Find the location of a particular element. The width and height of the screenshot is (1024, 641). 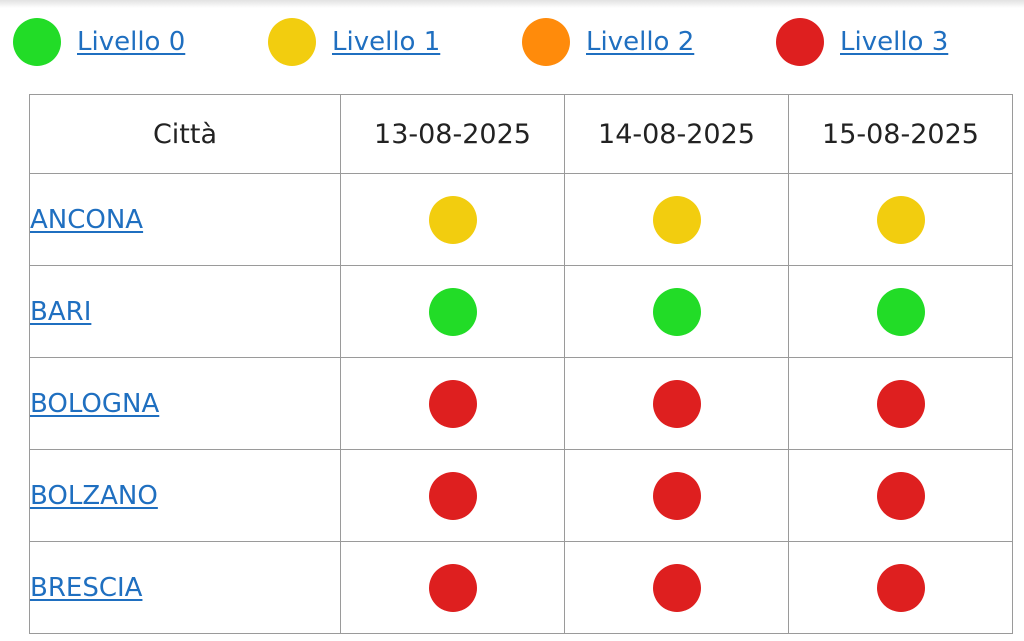

city-link-brescia: BRESCIA is located at coordinates (86, 587).